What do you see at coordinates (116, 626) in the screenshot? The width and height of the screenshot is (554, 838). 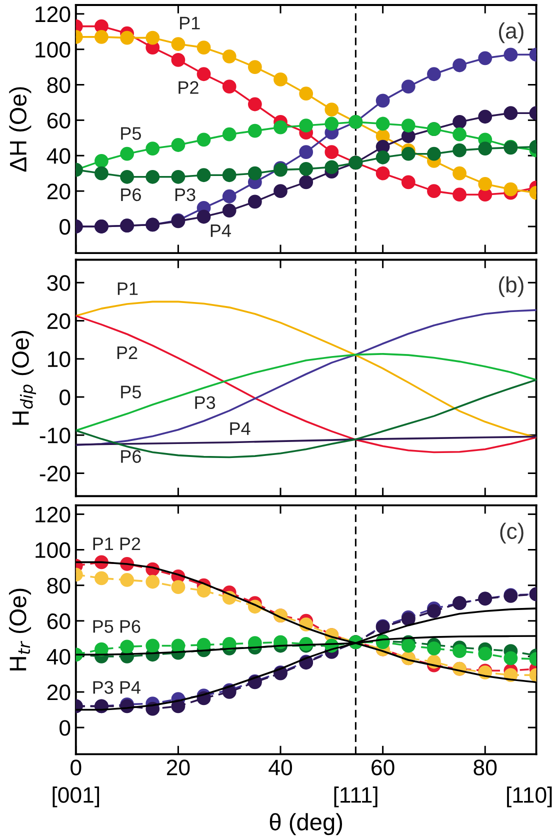 I see `annotation: P5 P6` at bounding box center [116, 626].